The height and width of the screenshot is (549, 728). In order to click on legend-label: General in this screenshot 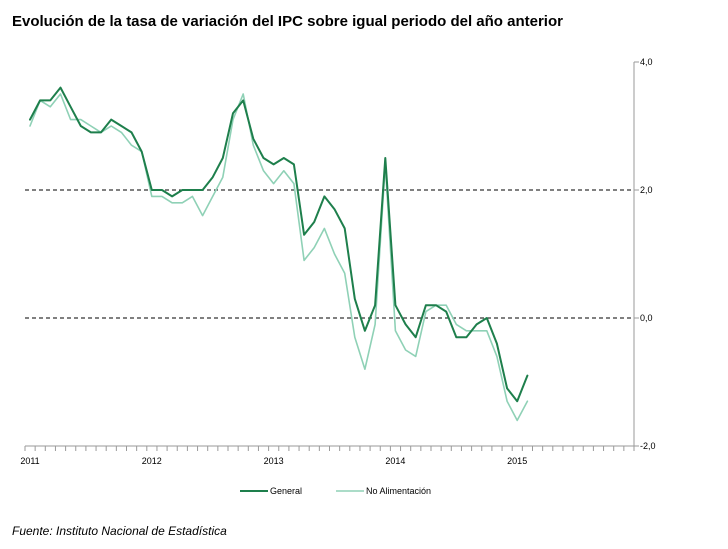, I will do `click(286, 491)`.